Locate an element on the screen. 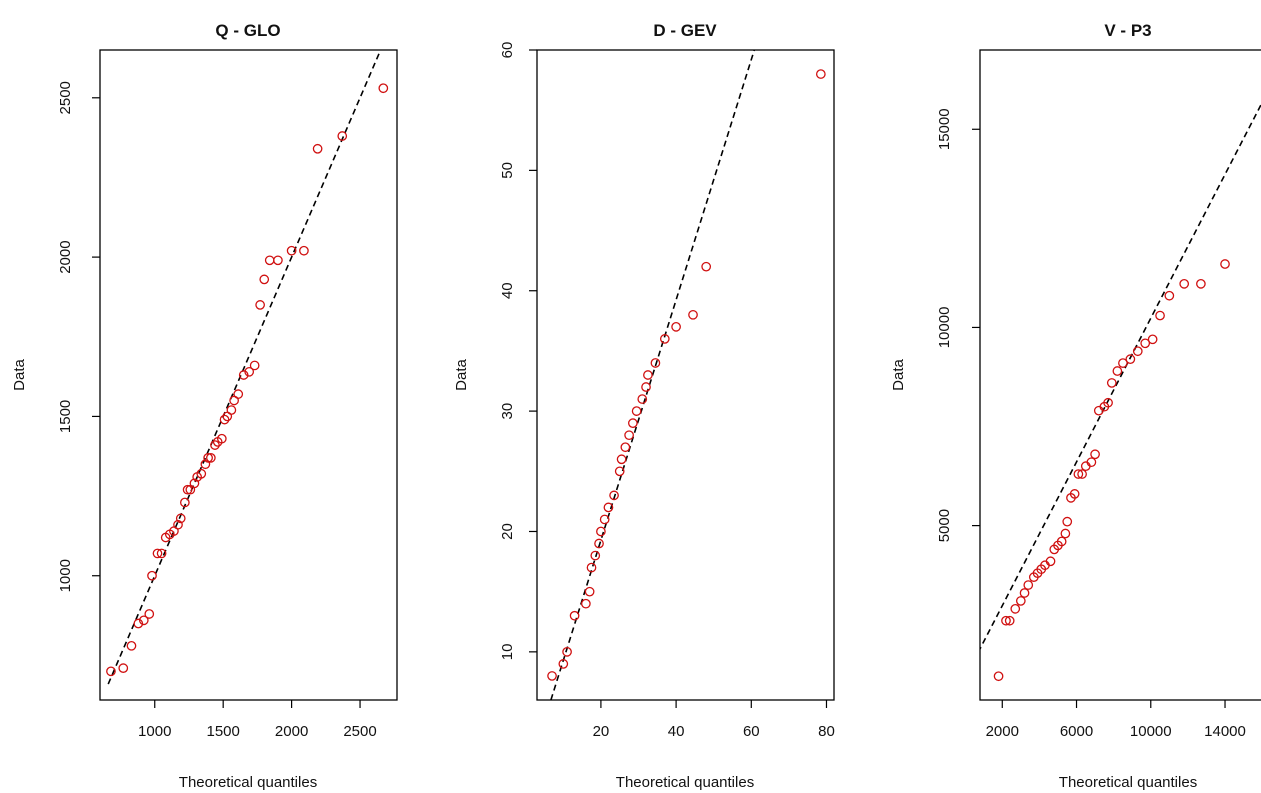 This screenshot has width=1261, height=793. panel-title: Q - GLO is located at coordinates (247, 30).